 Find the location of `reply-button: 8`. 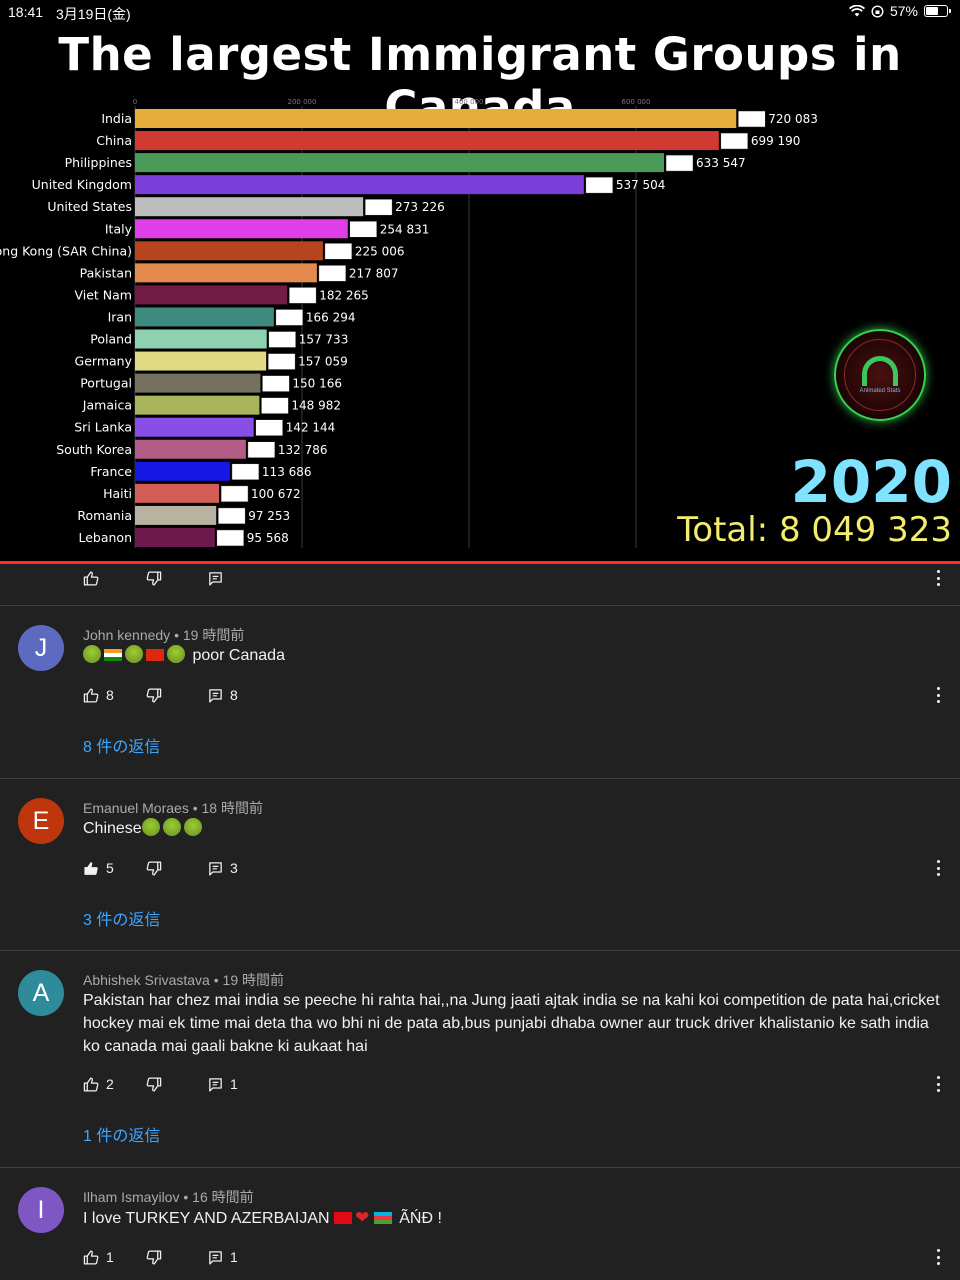

reply-button: 8 is located at coordinates (238, 695).